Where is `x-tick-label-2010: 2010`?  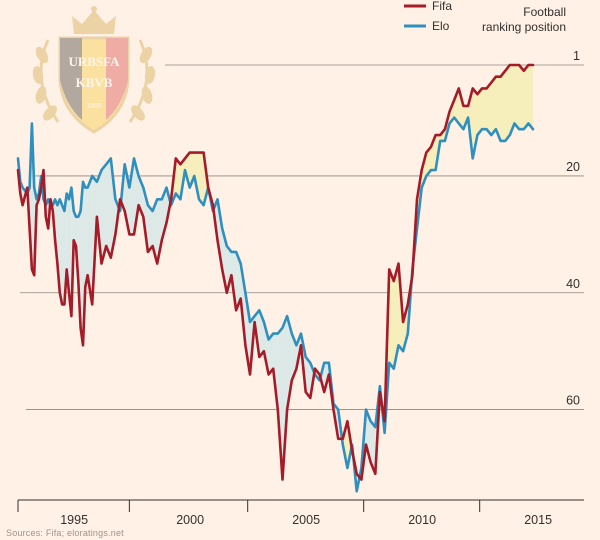
x-tick-label-2010: 2010 is located at coordinates (422, 520).